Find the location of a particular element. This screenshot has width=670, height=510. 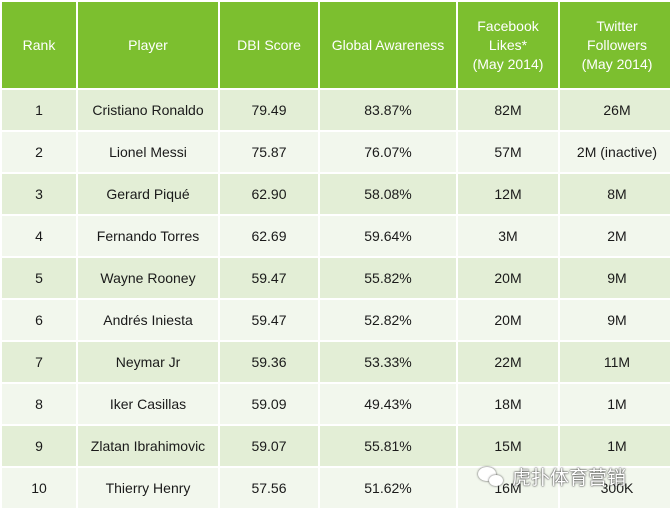

table-row: 1 Cristiano Ronaldo 79.49 83.87% 82M 26M is located at coordinates (336, 110).